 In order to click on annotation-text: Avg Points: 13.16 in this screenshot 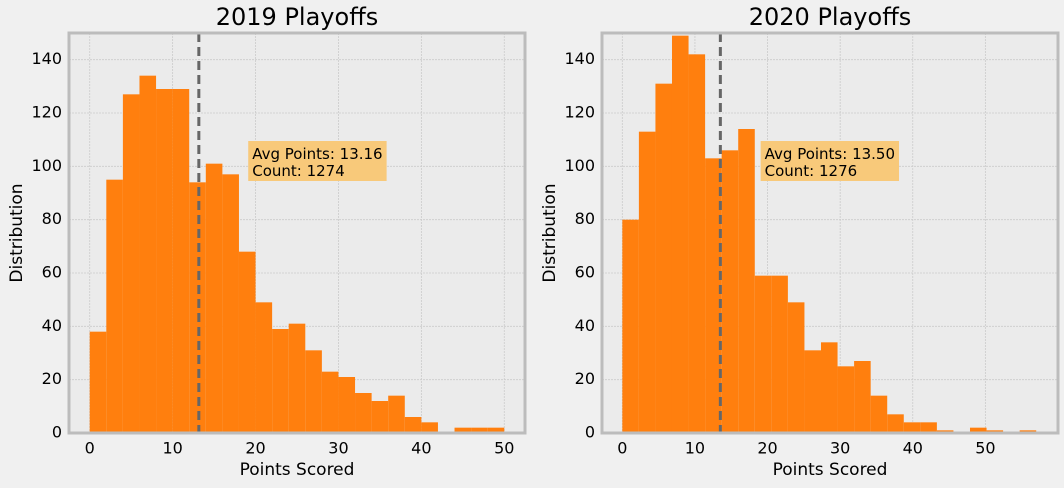, I will do `click(317, 154)`.